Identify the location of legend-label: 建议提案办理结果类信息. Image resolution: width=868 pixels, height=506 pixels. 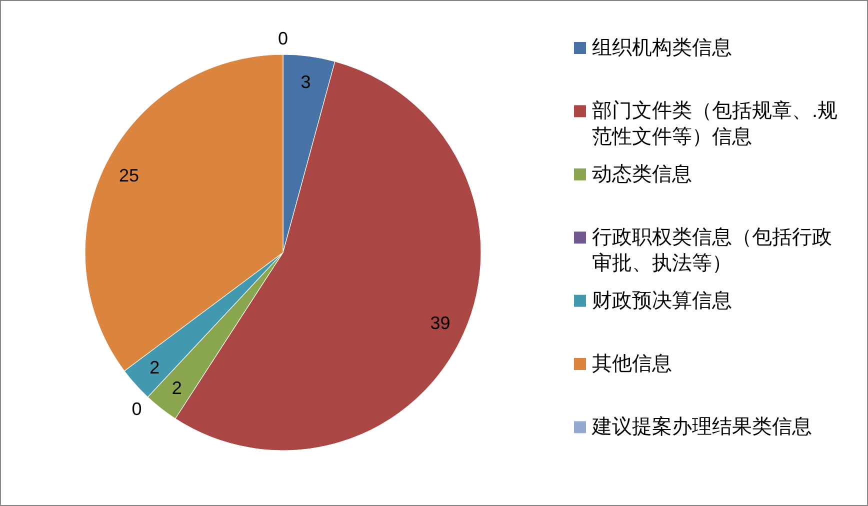
(701, 426).